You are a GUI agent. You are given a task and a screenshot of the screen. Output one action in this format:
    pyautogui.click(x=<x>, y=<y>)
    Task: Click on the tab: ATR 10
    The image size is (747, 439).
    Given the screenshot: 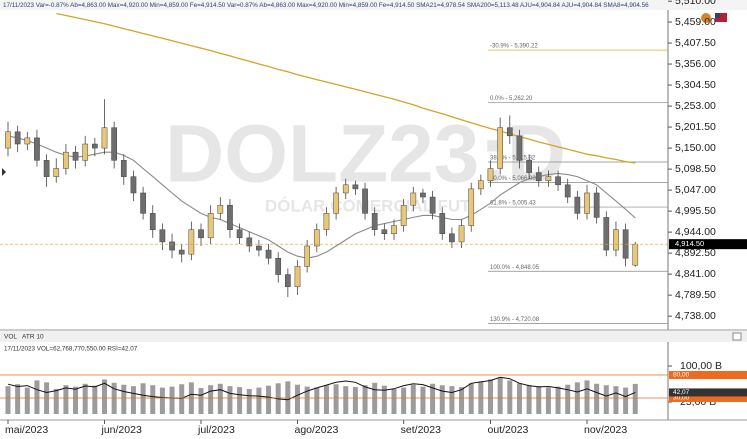 What is the action you would take?
    pyautogui.click(x=33, y=337)
    